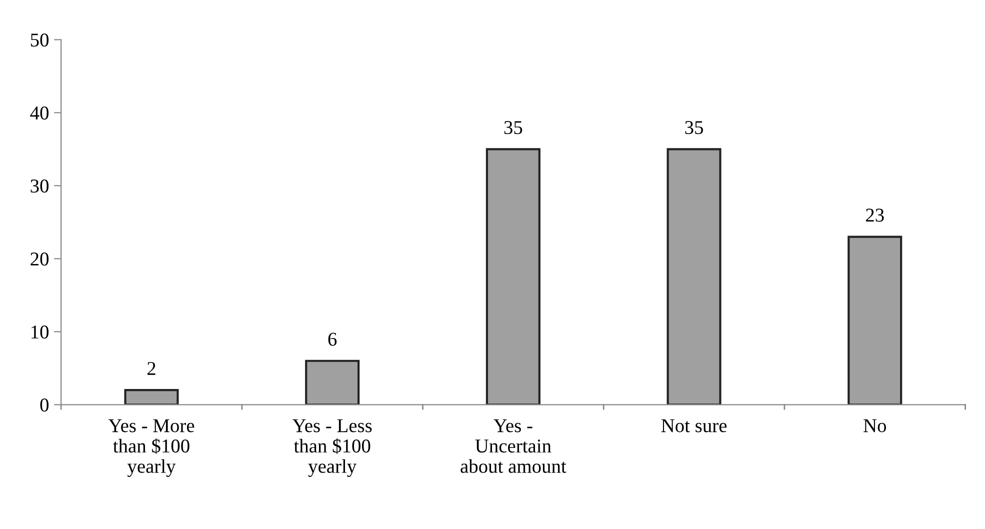  I want to click on y-tick-label: 10, so click(40, 332).